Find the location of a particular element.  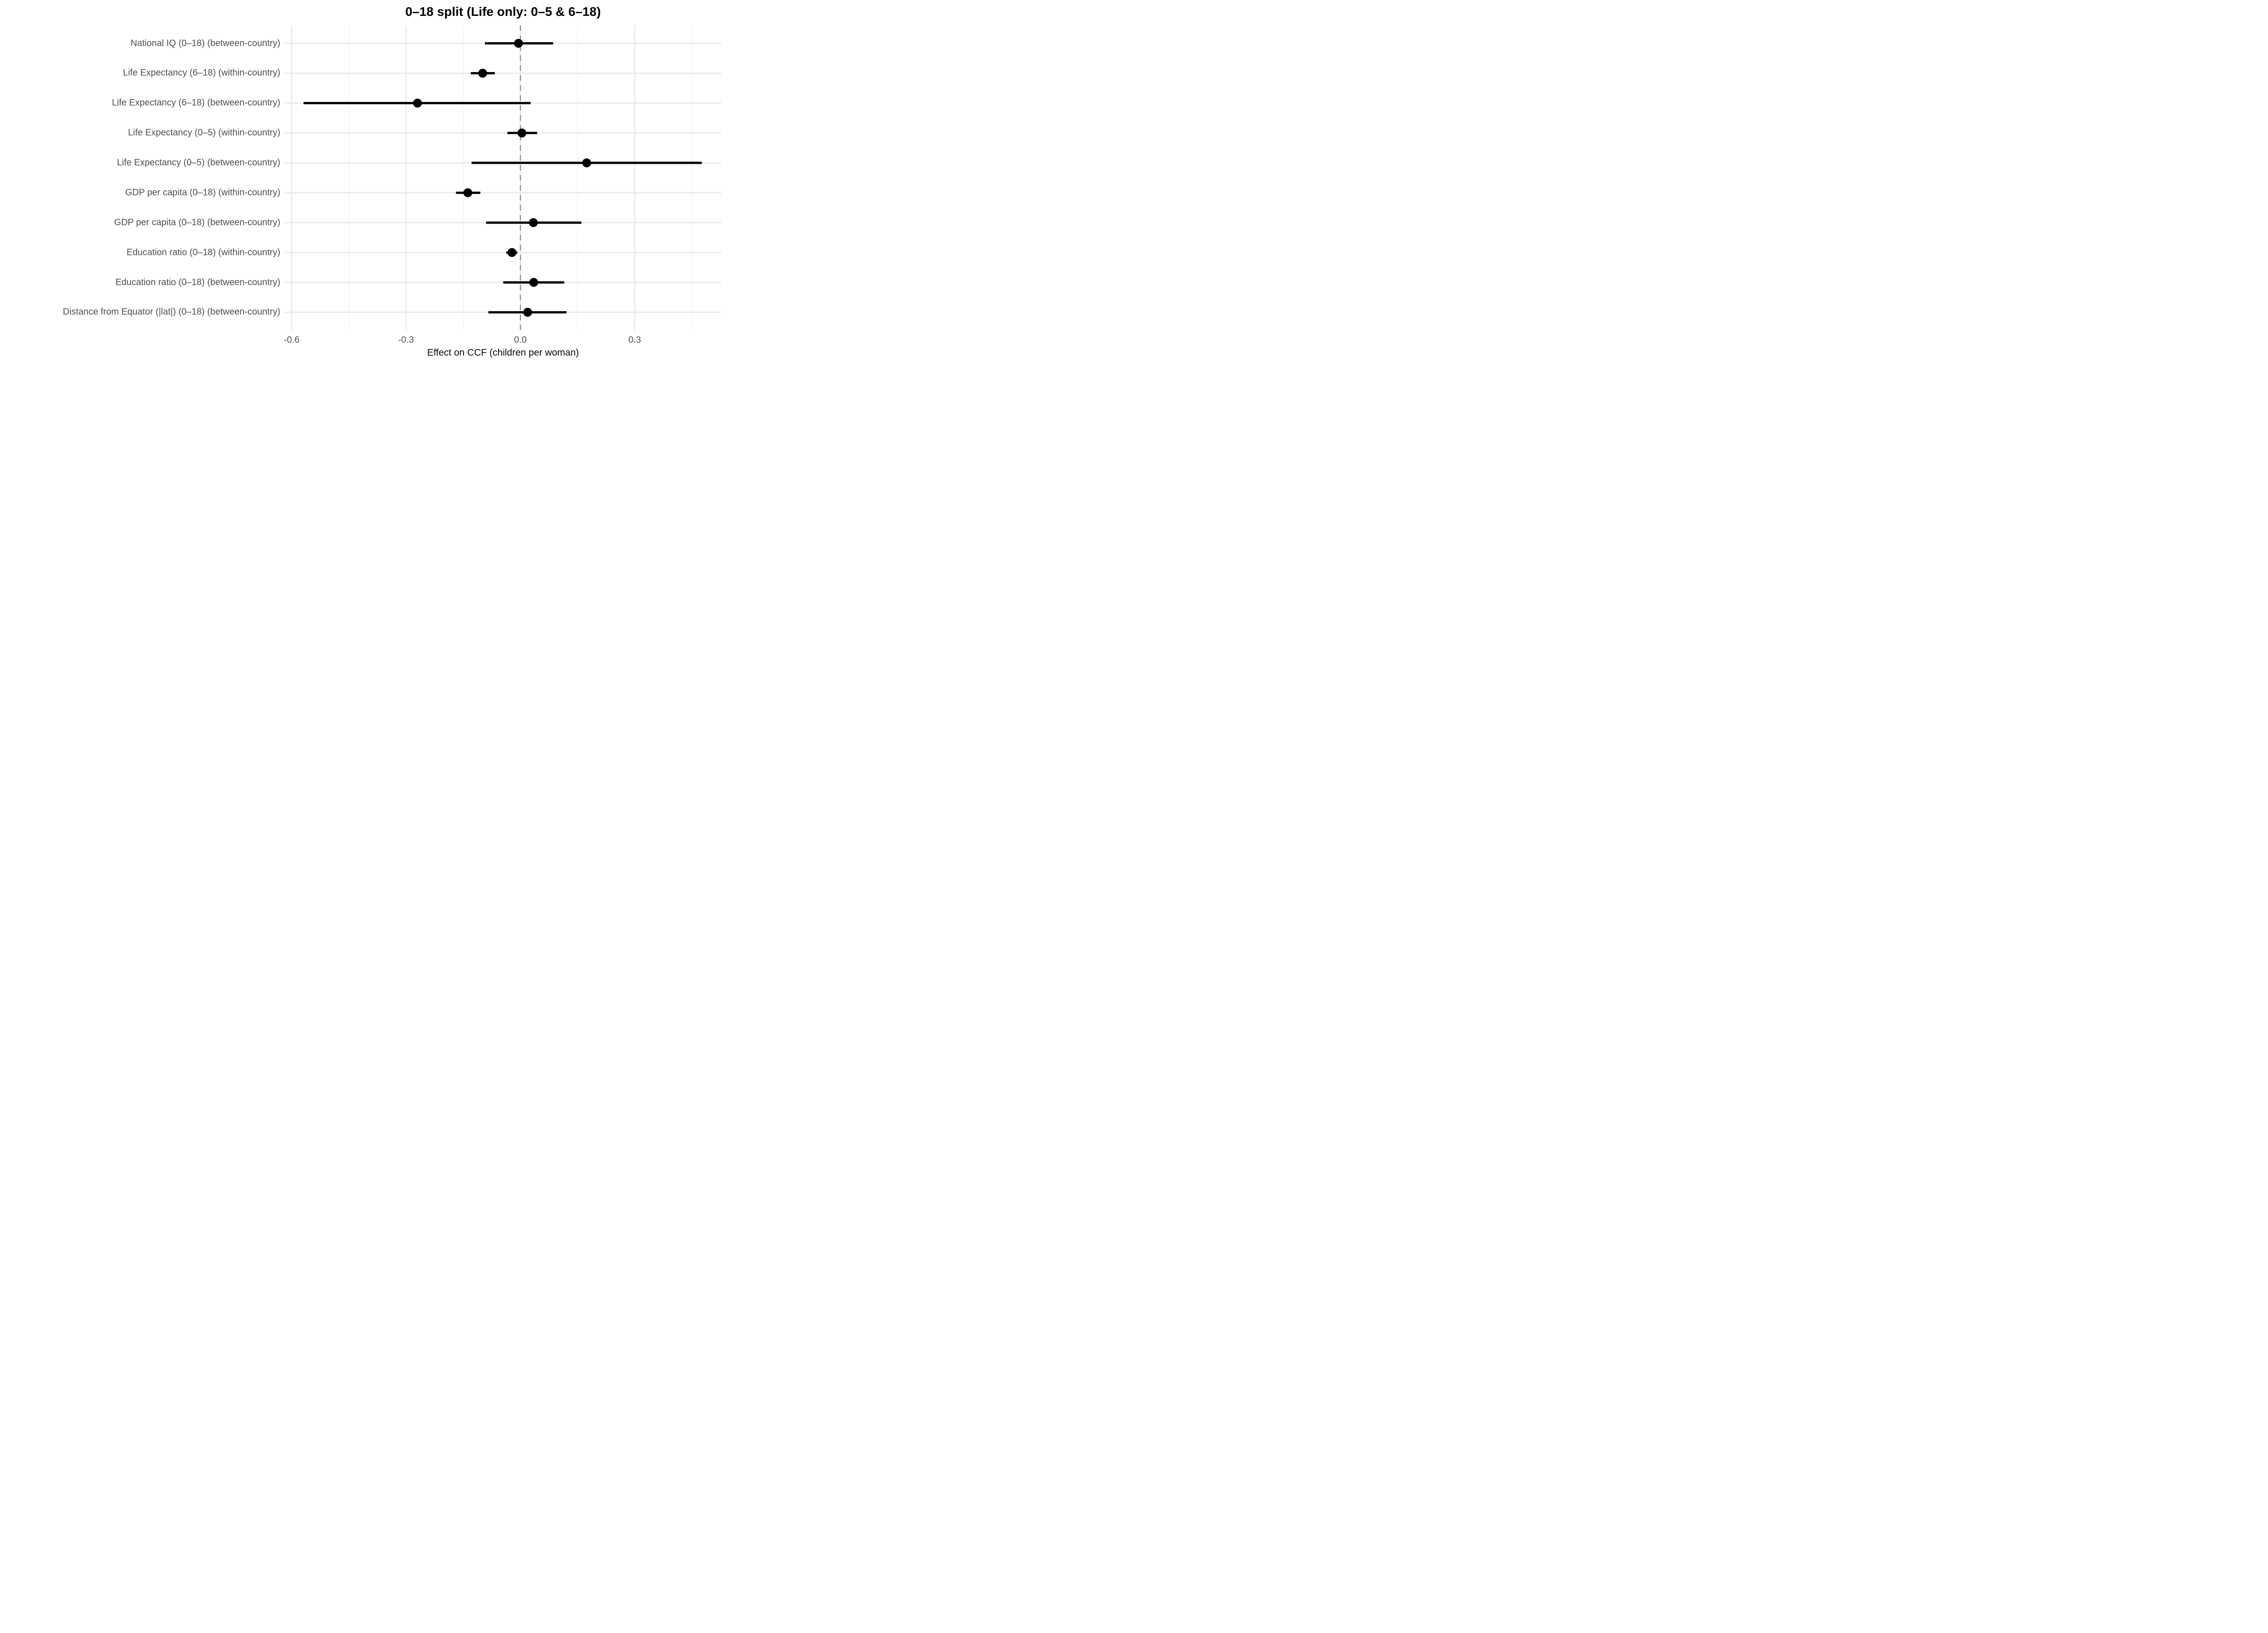

x-axis-tick-label: -0.6 is located at coordinates (292, 340).